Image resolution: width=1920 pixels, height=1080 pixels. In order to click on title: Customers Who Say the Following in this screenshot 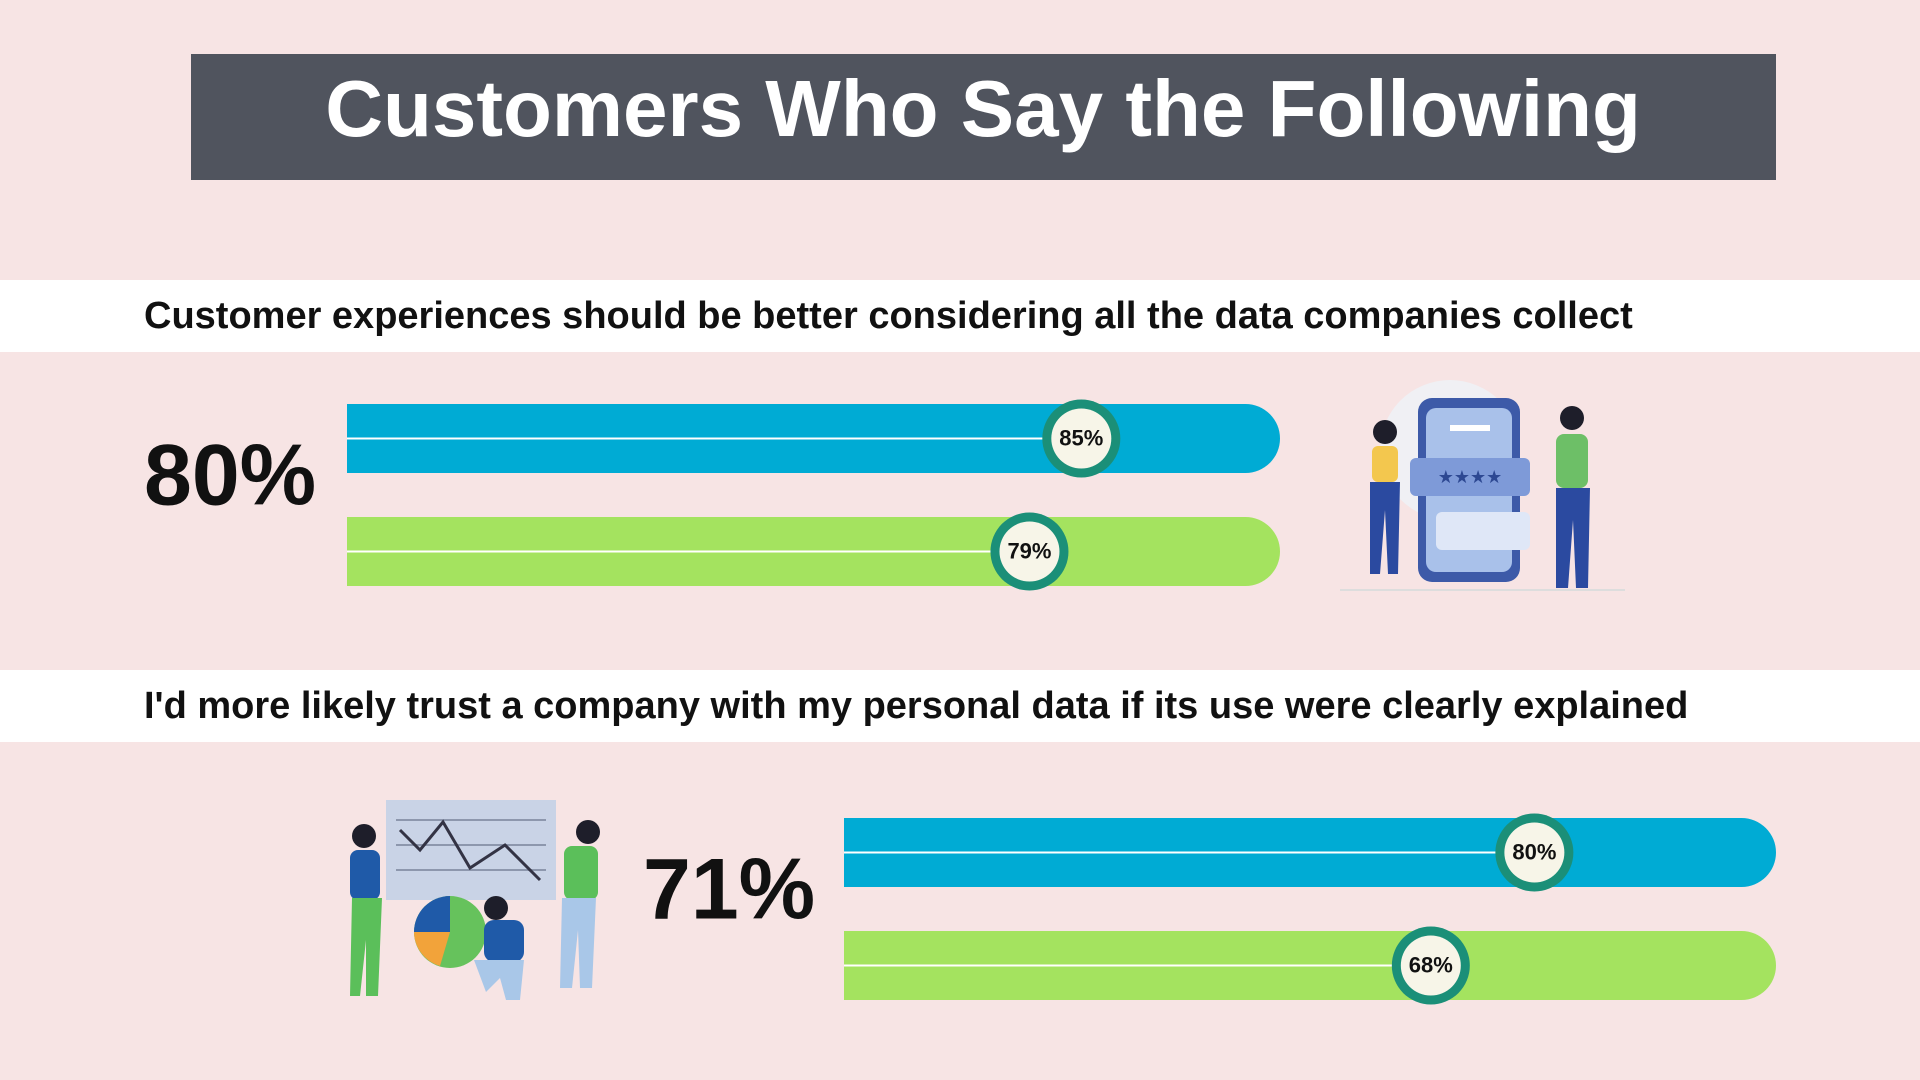, I will do `click(983, 108)`.